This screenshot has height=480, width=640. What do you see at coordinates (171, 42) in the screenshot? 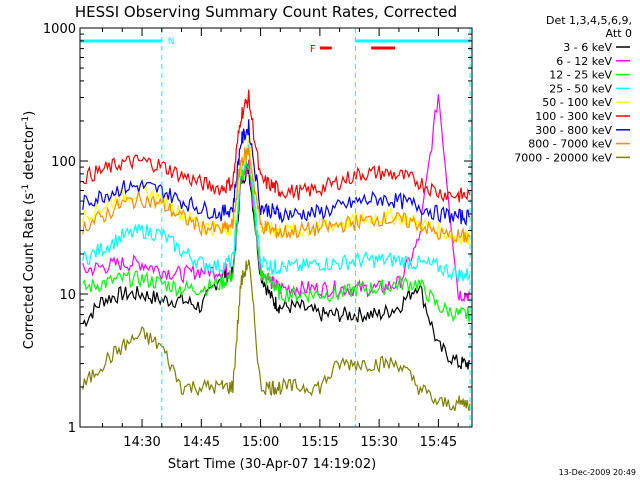
I see `night-label: N` at bounding box center [171, 42].